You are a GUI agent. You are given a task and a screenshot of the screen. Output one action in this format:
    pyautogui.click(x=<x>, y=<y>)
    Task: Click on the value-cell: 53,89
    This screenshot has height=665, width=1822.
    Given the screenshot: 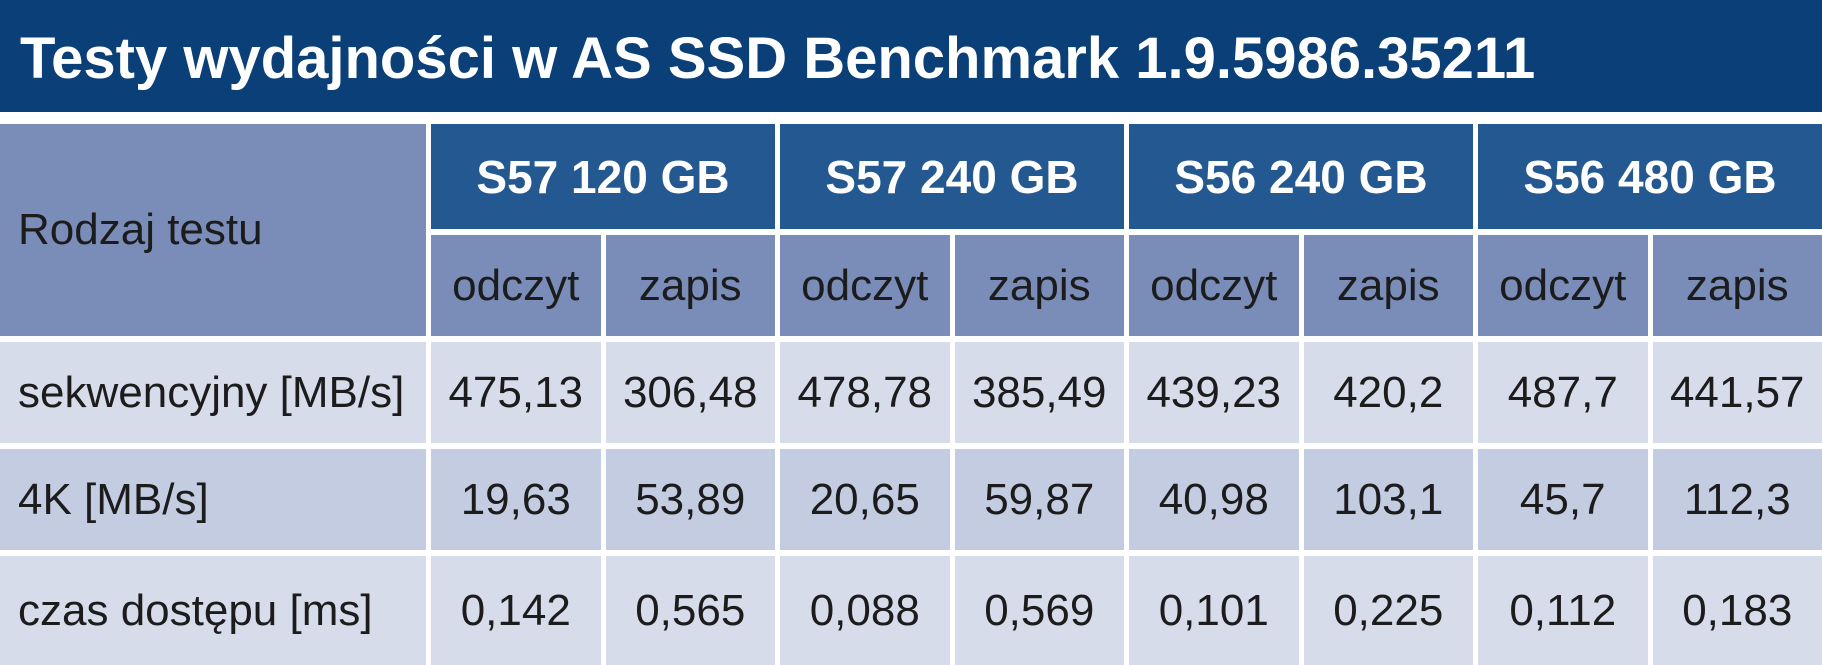 What is the action you would take?
    pyautogui.click(x=690, y=499)
    